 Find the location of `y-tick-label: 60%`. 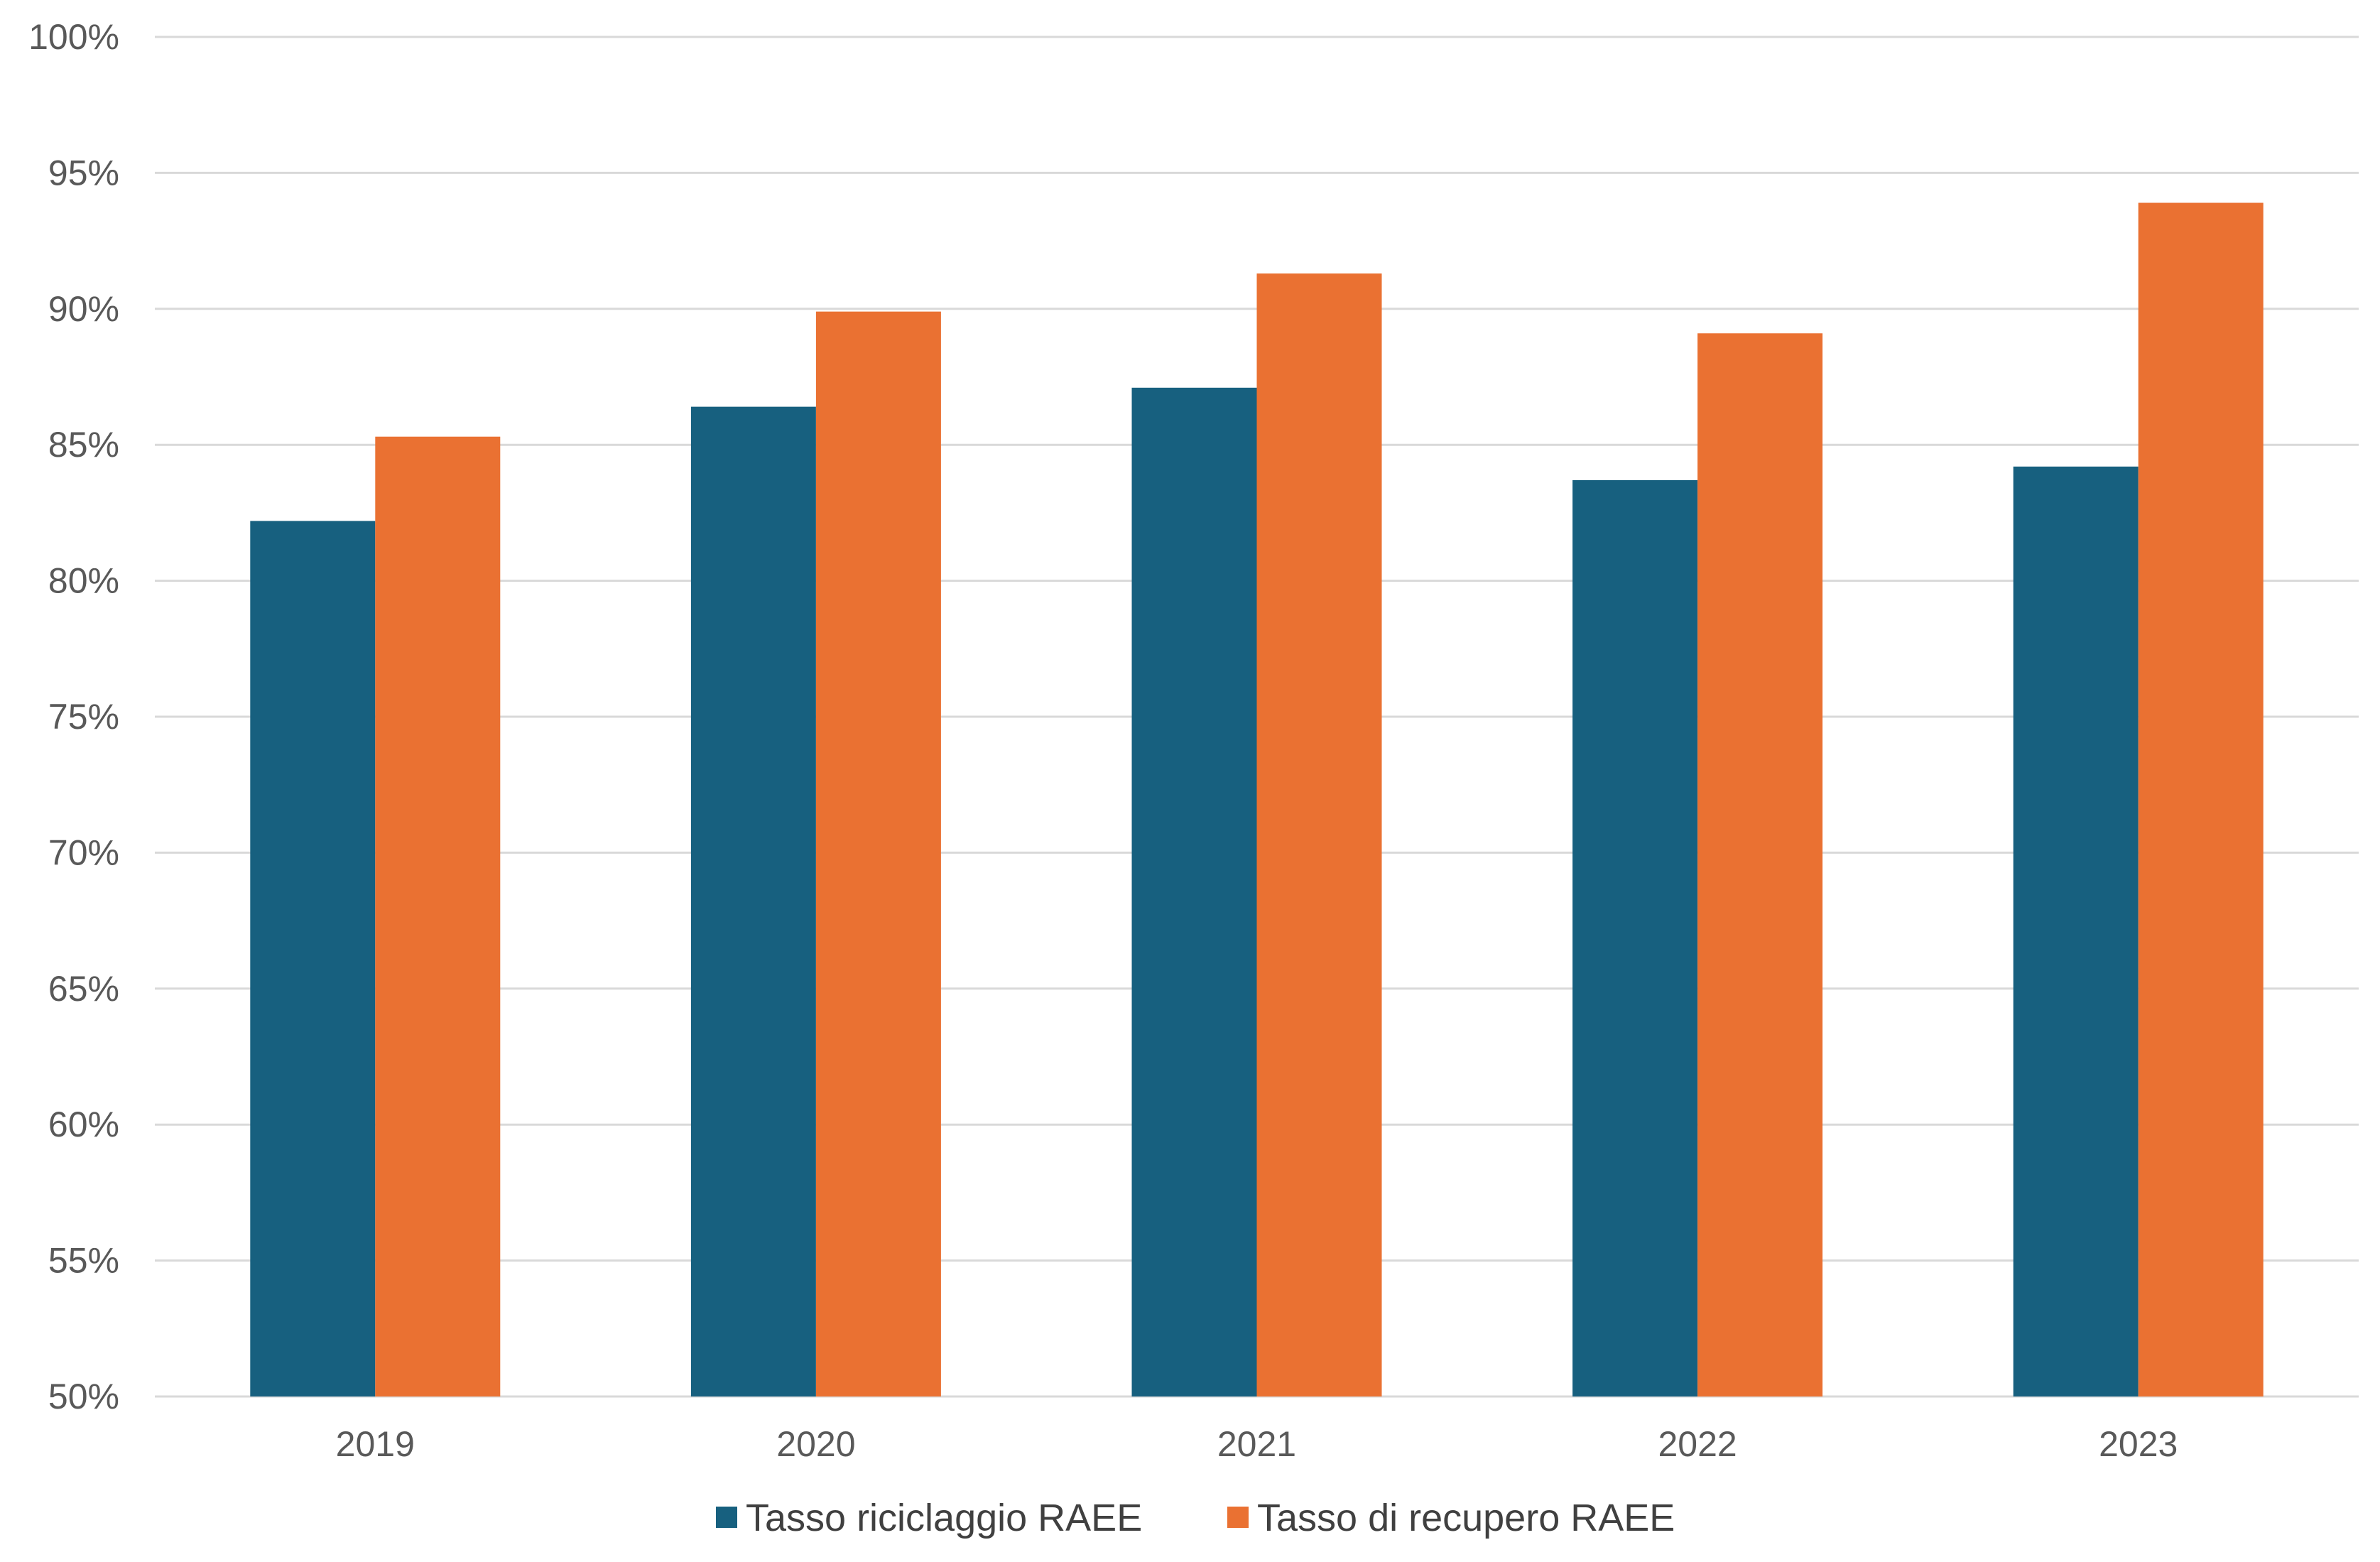

y-tick-label: 60% is located at coordinates (84, 1124).